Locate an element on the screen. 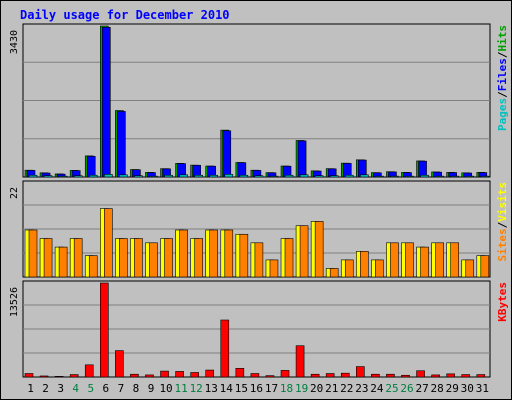 The image size is (512, 400). day-label: 25 is located at coordinates (391, 388).